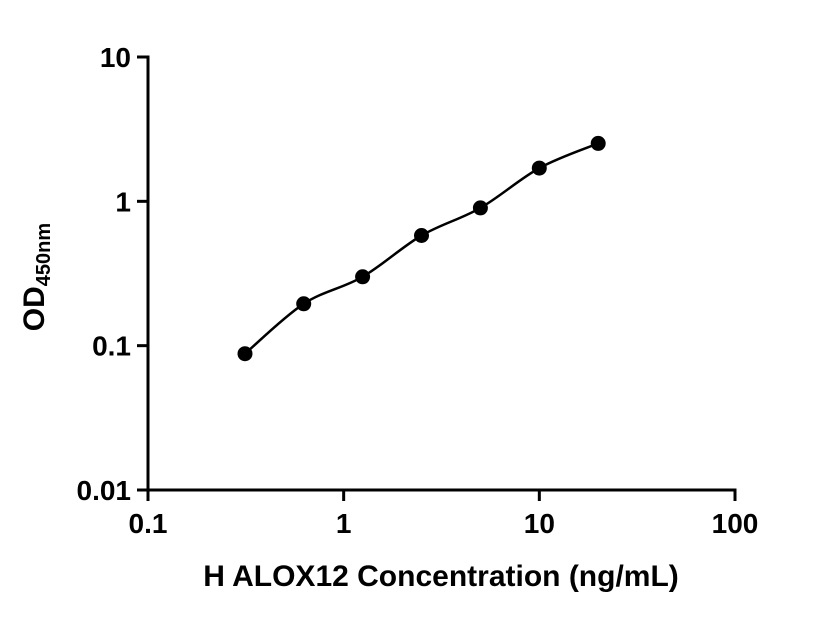 This screenshot has width=816, height=640. I want to click on y-tick-label: 0.01, so click(104, 490).